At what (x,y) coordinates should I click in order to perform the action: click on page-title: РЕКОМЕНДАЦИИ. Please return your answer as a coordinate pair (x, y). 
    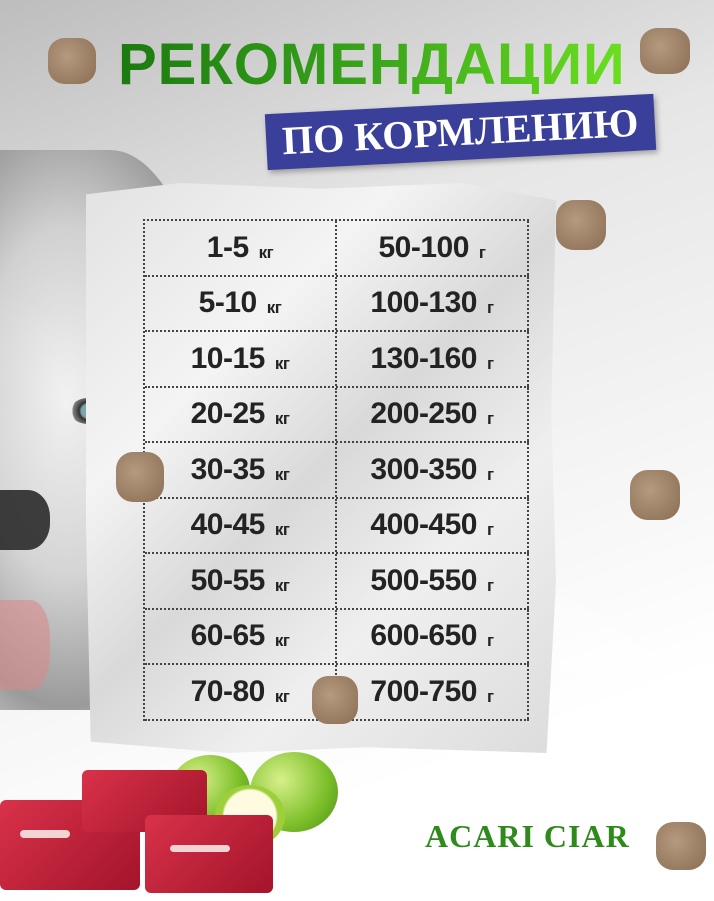
    Looking at the image, I should click on (372, 64).